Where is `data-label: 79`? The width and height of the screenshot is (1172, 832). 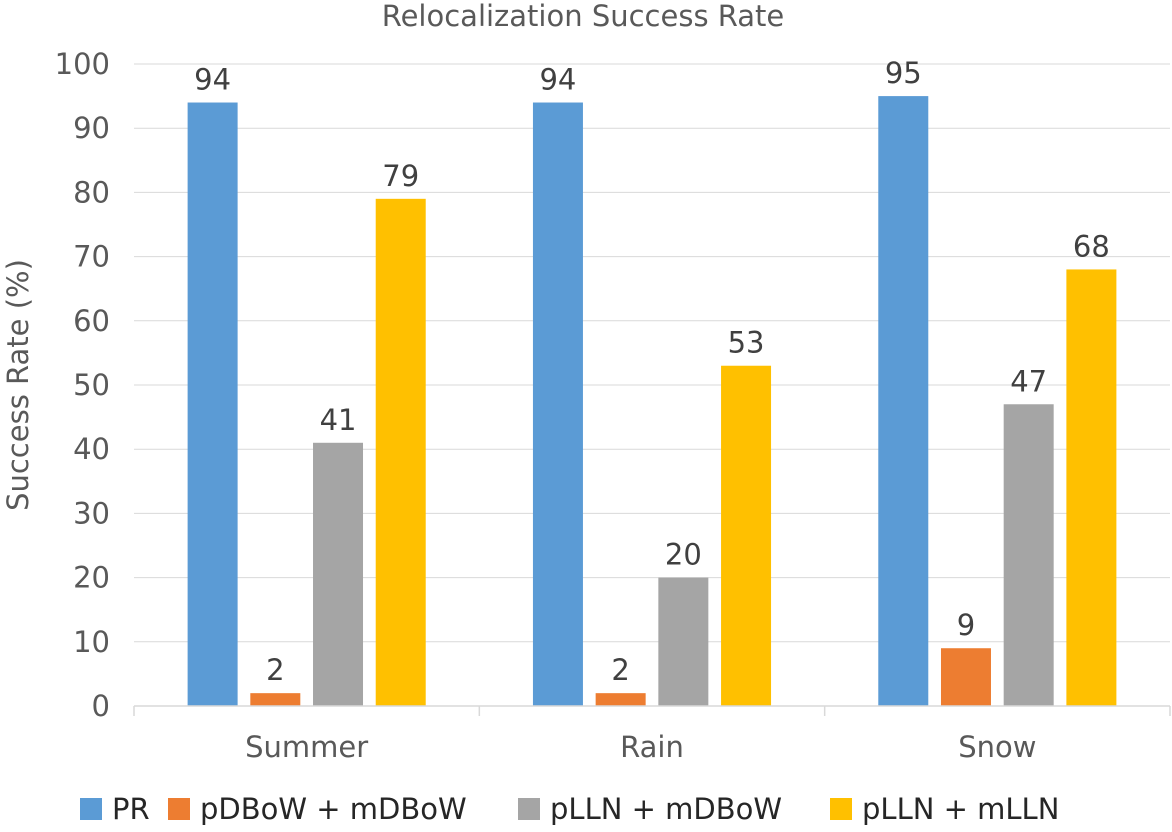 data-label: 79 is located at coordinates (400, 176).